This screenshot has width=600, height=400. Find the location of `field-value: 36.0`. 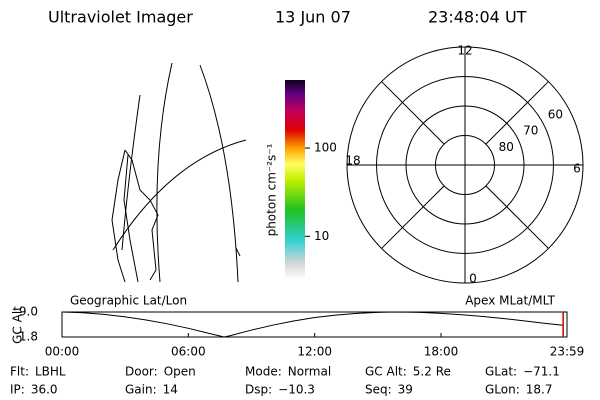

field-value: 36.0 is located at coordinates (44, 390).